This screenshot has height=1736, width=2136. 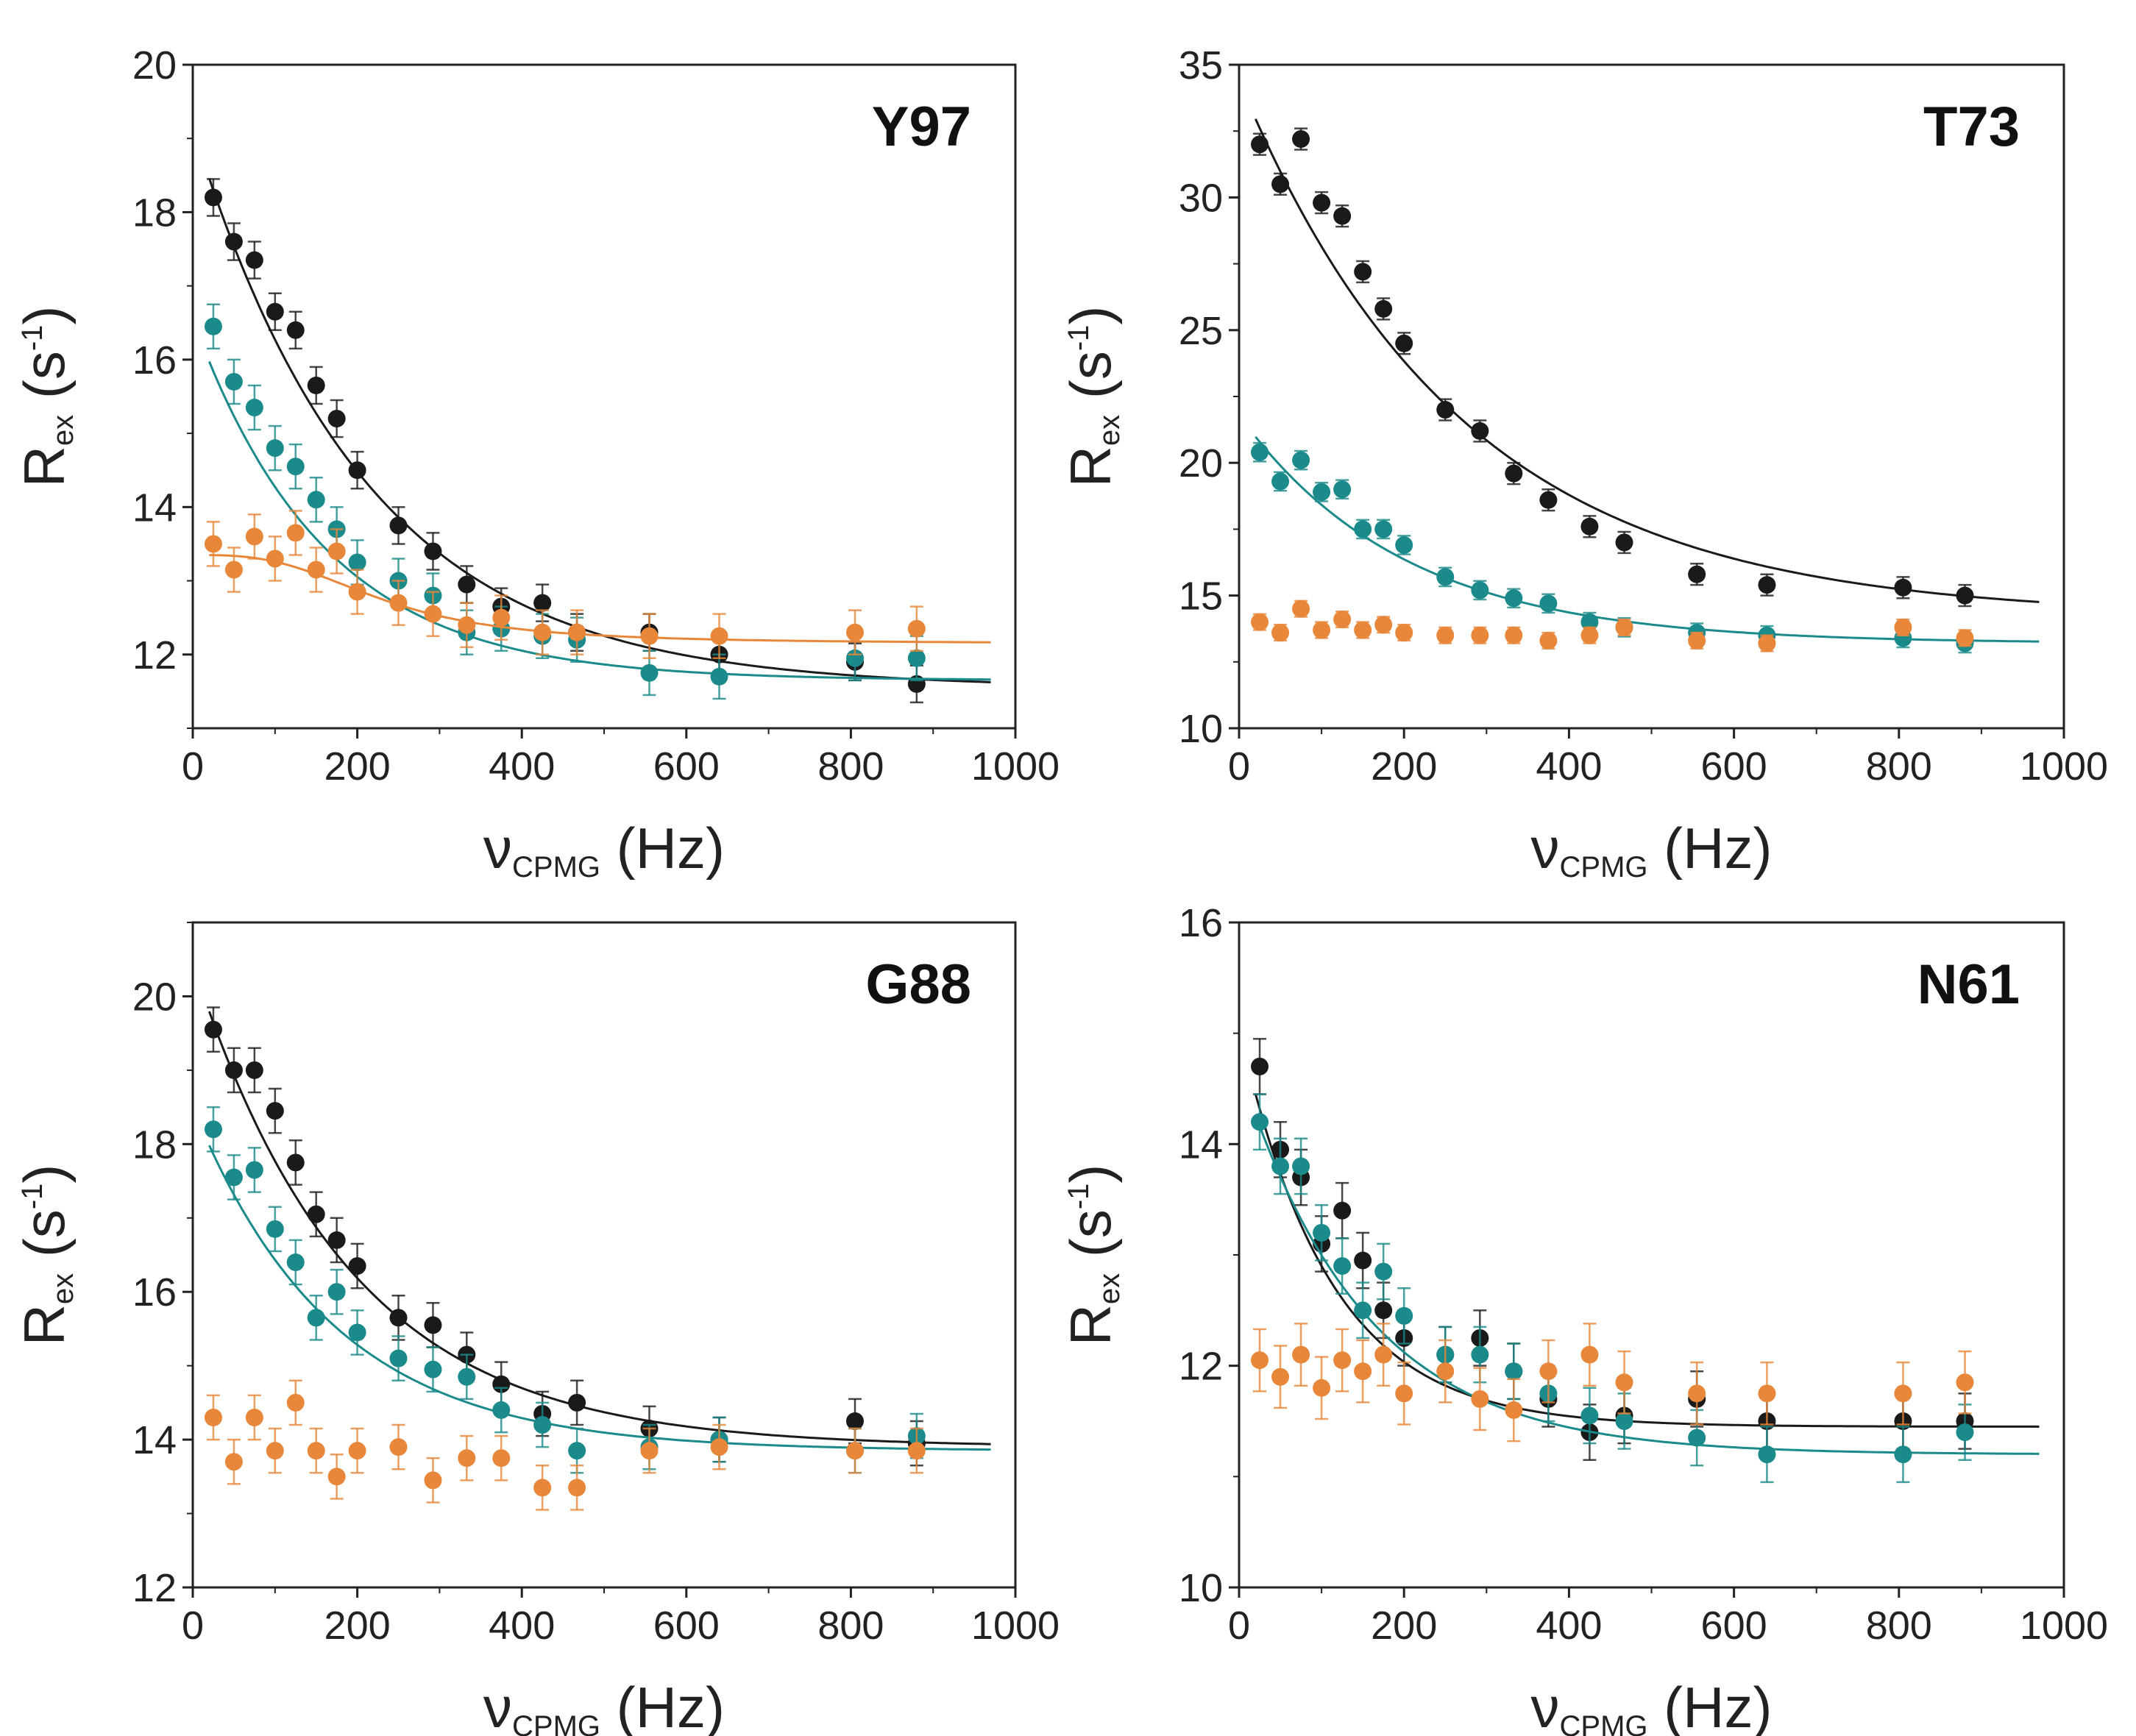 I want to click on panel-title: N61, so click(x=1968, y=984).